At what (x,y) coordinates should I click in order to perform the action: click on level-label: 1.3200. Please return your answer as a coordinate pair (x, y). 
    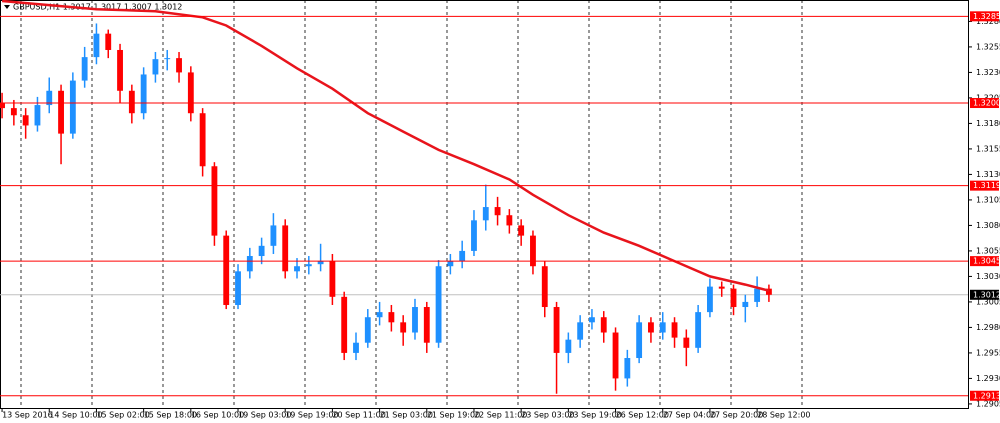
    Looking at the image, I should click on (986, 103).